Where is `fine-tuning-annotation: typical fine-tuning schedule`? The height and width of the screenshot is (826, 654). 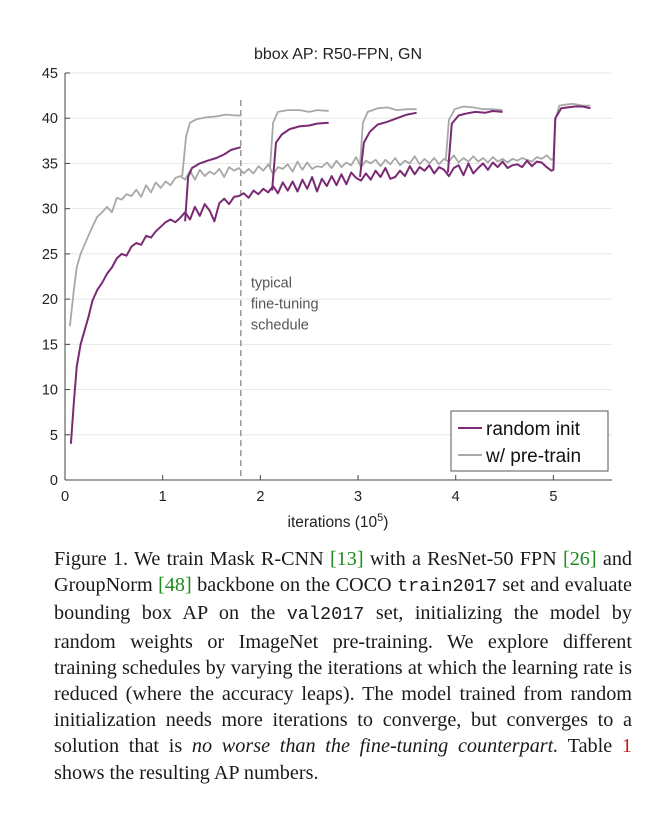
fine-tuning-annotation: typical fine-tuning schedule is located at coordinates (285, 304).